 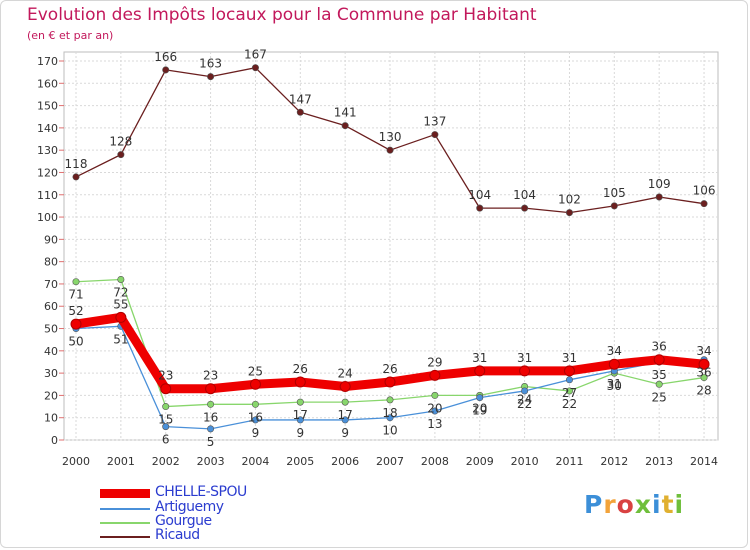 What do you see at coordinates (614, 193) in the screenshot?
I see `data-label-ricaud: 105` at bounding box center [614, 193].